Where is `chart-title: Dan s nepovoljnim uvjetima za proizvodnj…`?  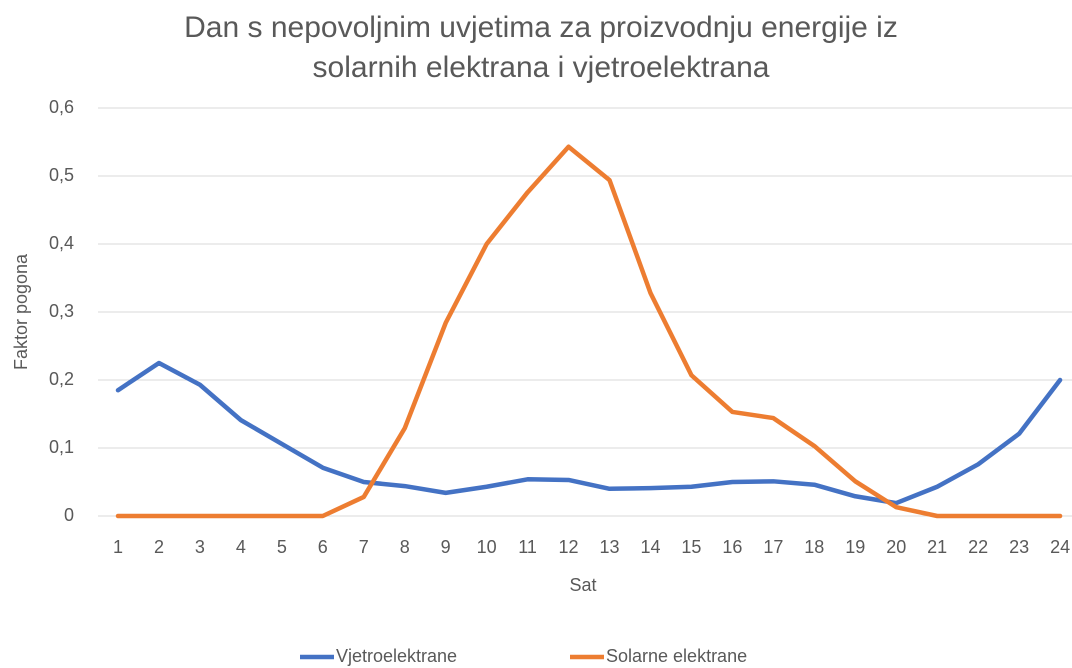
chart-title: Dan s nepovoljnim uvjetima za proizvodnj… is located at coordinates (541, 47).